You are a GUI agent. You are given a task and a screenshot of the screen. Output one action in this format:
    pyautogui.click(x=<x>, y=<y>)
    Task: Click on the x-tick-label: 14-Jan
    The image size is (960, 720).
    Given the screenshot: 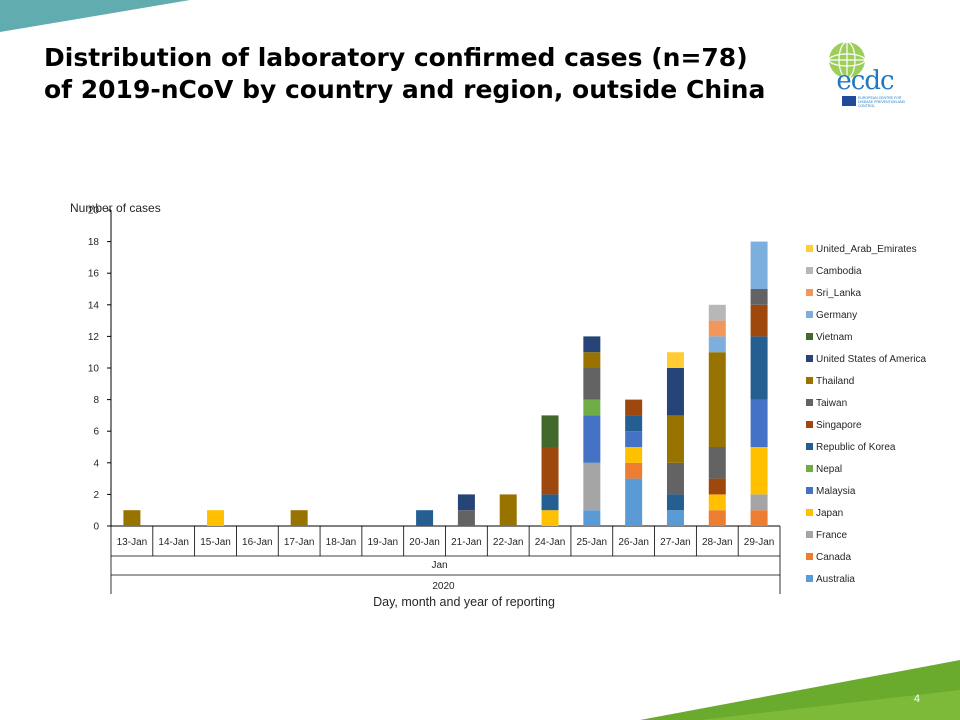 What is the action you would take?
    pyautogui.click(x=173, y=542)
    